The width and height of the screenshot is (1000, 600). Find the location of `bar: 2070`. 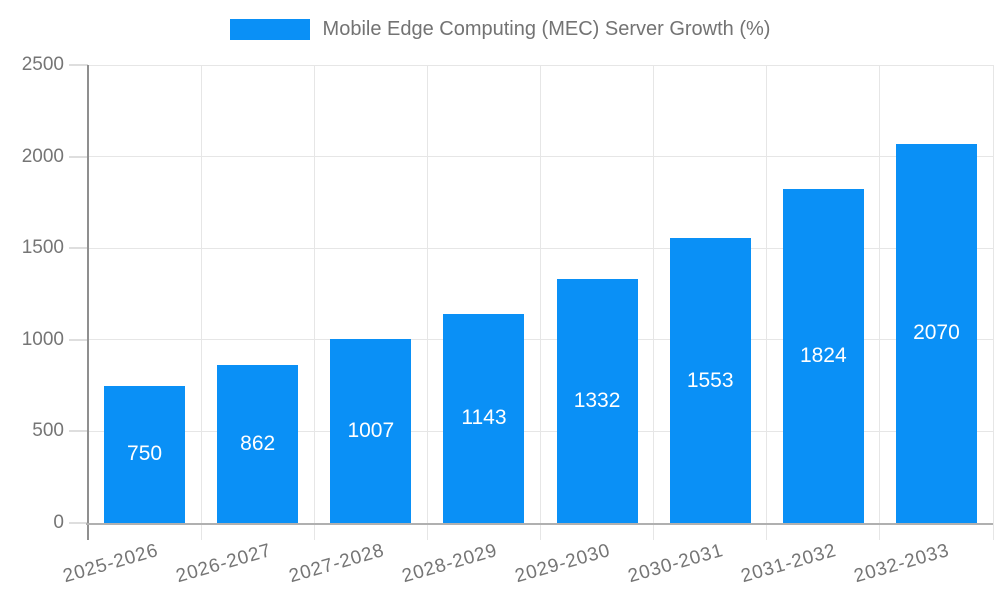

bar: 2070 is located at coordinates (936, 333).